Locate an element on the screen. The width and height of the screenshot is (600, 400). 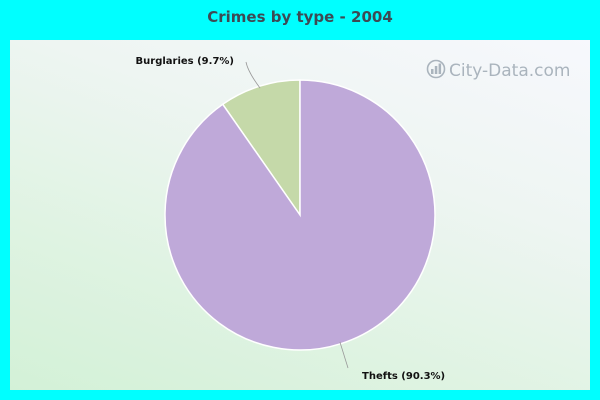
slice-label-thefts: Thefts (90.3%) is located at coordinates (403, 376).